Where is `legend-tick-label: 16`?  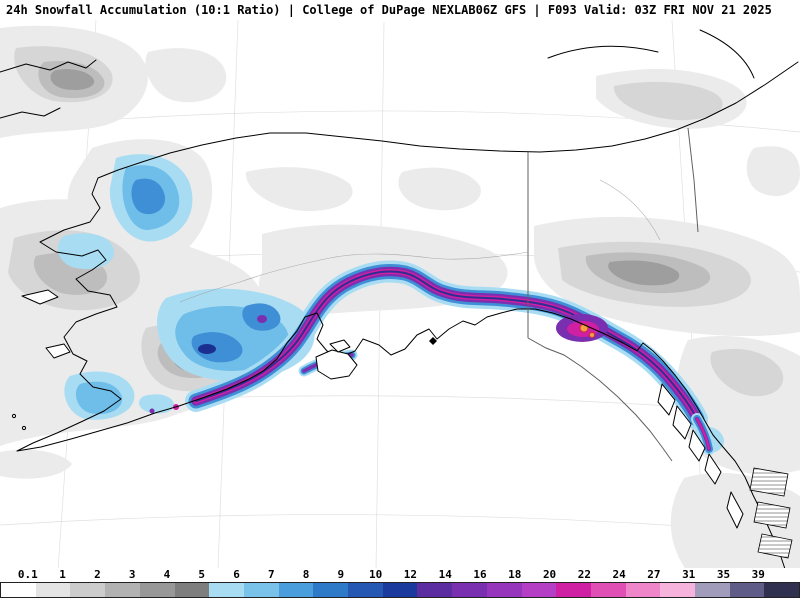 legend-tick-label: 16 is located at coordinates (480, 574).